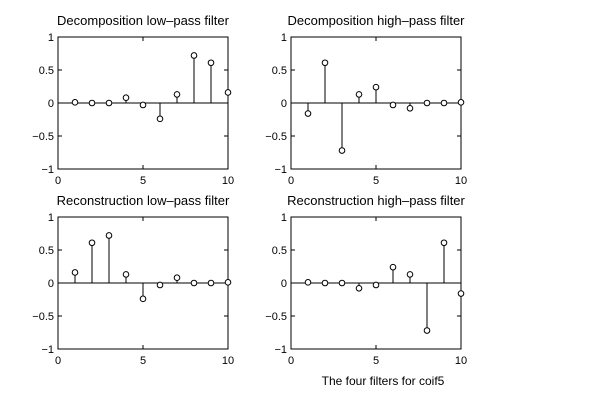 The height and width of the screenshot is (405, 600). What do you see at coordinates (143, 200) in the screenshot?
I see `subplot-title: Reconstruction low–pass filter` at bounding box center [143, 200].